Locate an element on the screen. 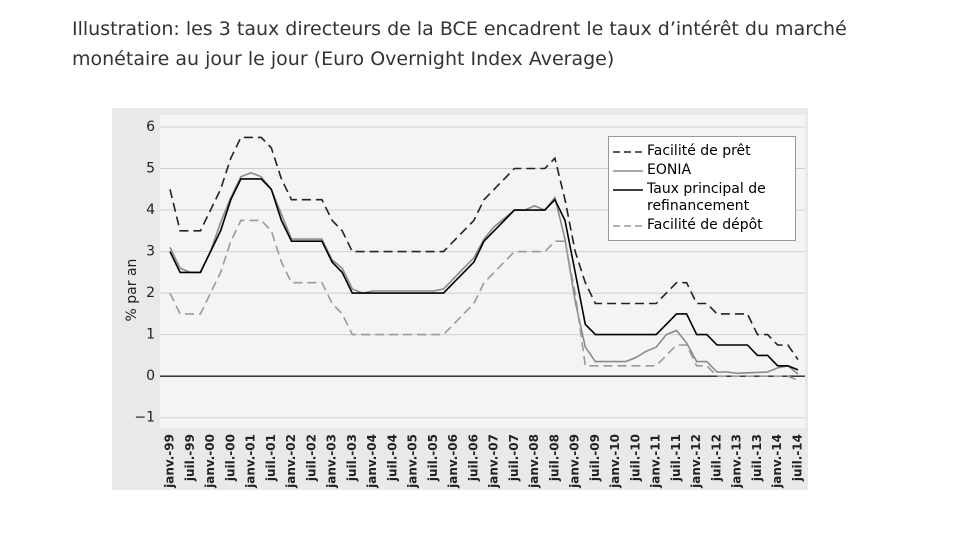 The width and height of the screenshot is (960, 540). x-tick-label: janv.-08 is located at coordinates (534, 461).